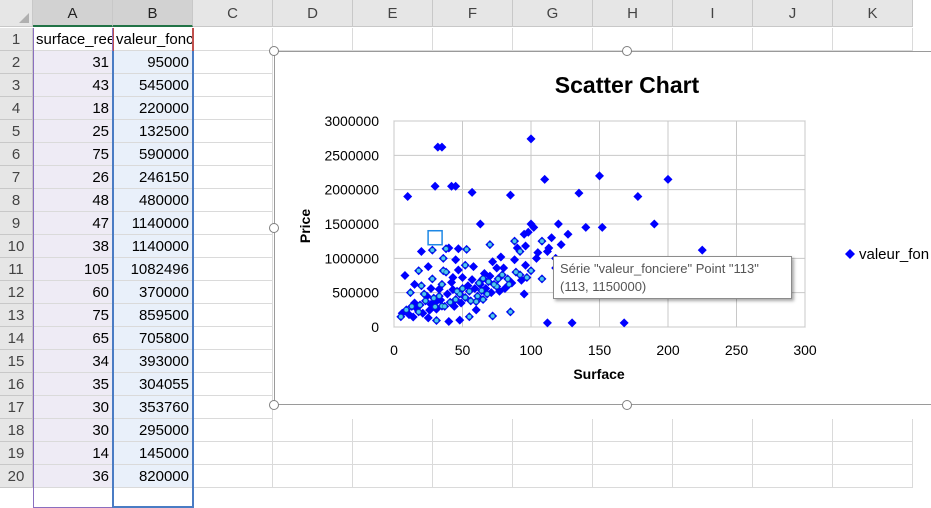 The height and width of the screenshot is (508, 931). Describe the element at coordinates (153, 269) in the screenshot. I see `cell-b11: 1082496` at that location.